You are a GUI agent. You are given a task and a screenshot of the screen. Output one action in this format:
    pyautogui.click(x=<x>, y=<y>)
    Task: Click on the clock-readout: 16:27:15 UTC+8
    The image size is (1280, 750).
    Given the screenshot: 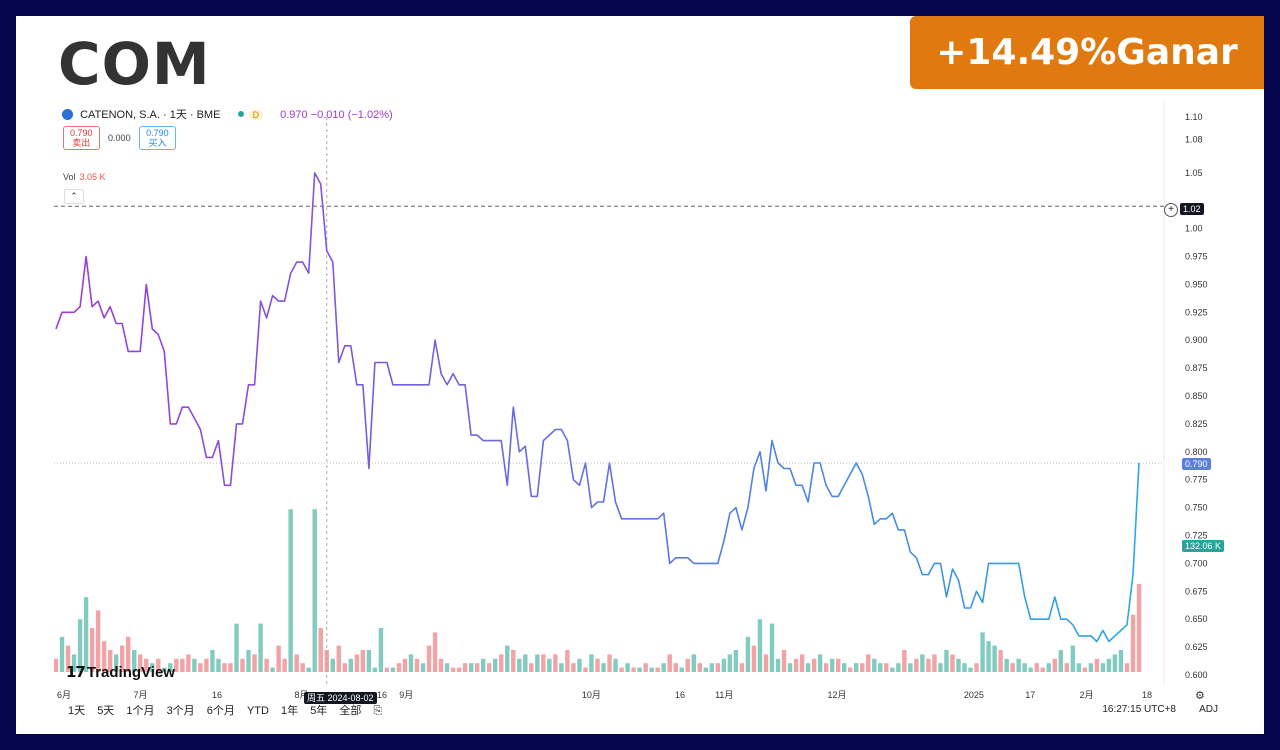 What is the action you would take?
    pyautogui.click(x=1139, y=709)
    